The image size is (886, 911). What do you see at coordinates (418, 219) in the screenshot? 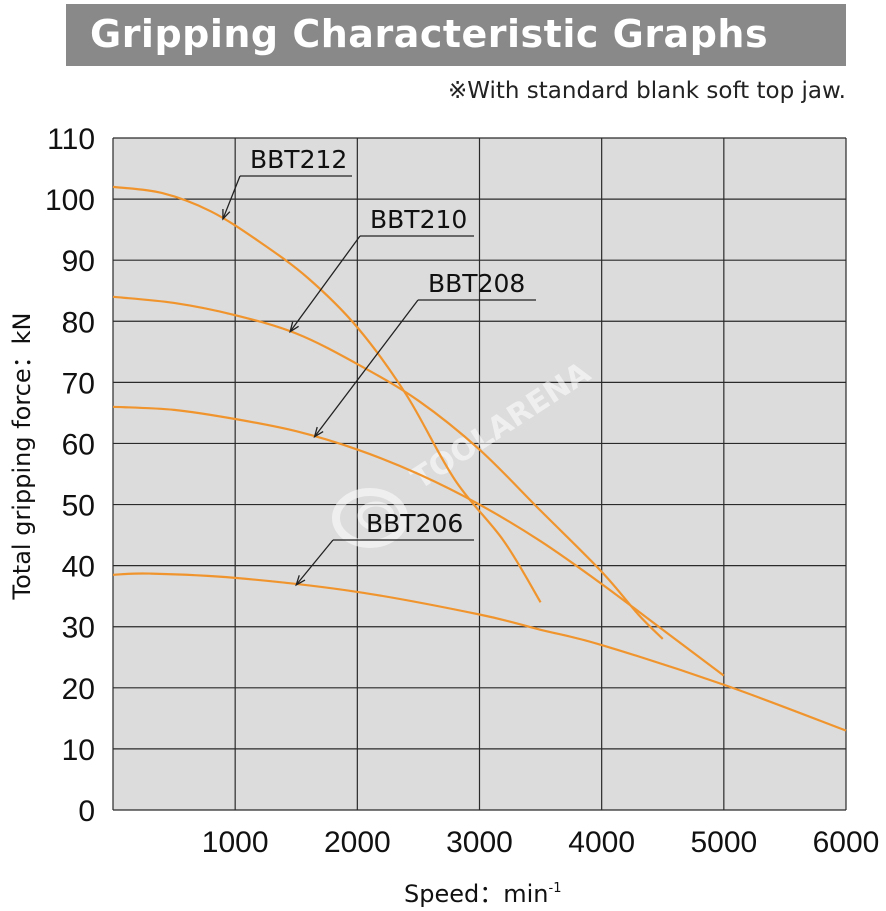
I see `series-label: BBT210` at bounding box center [418, 219].